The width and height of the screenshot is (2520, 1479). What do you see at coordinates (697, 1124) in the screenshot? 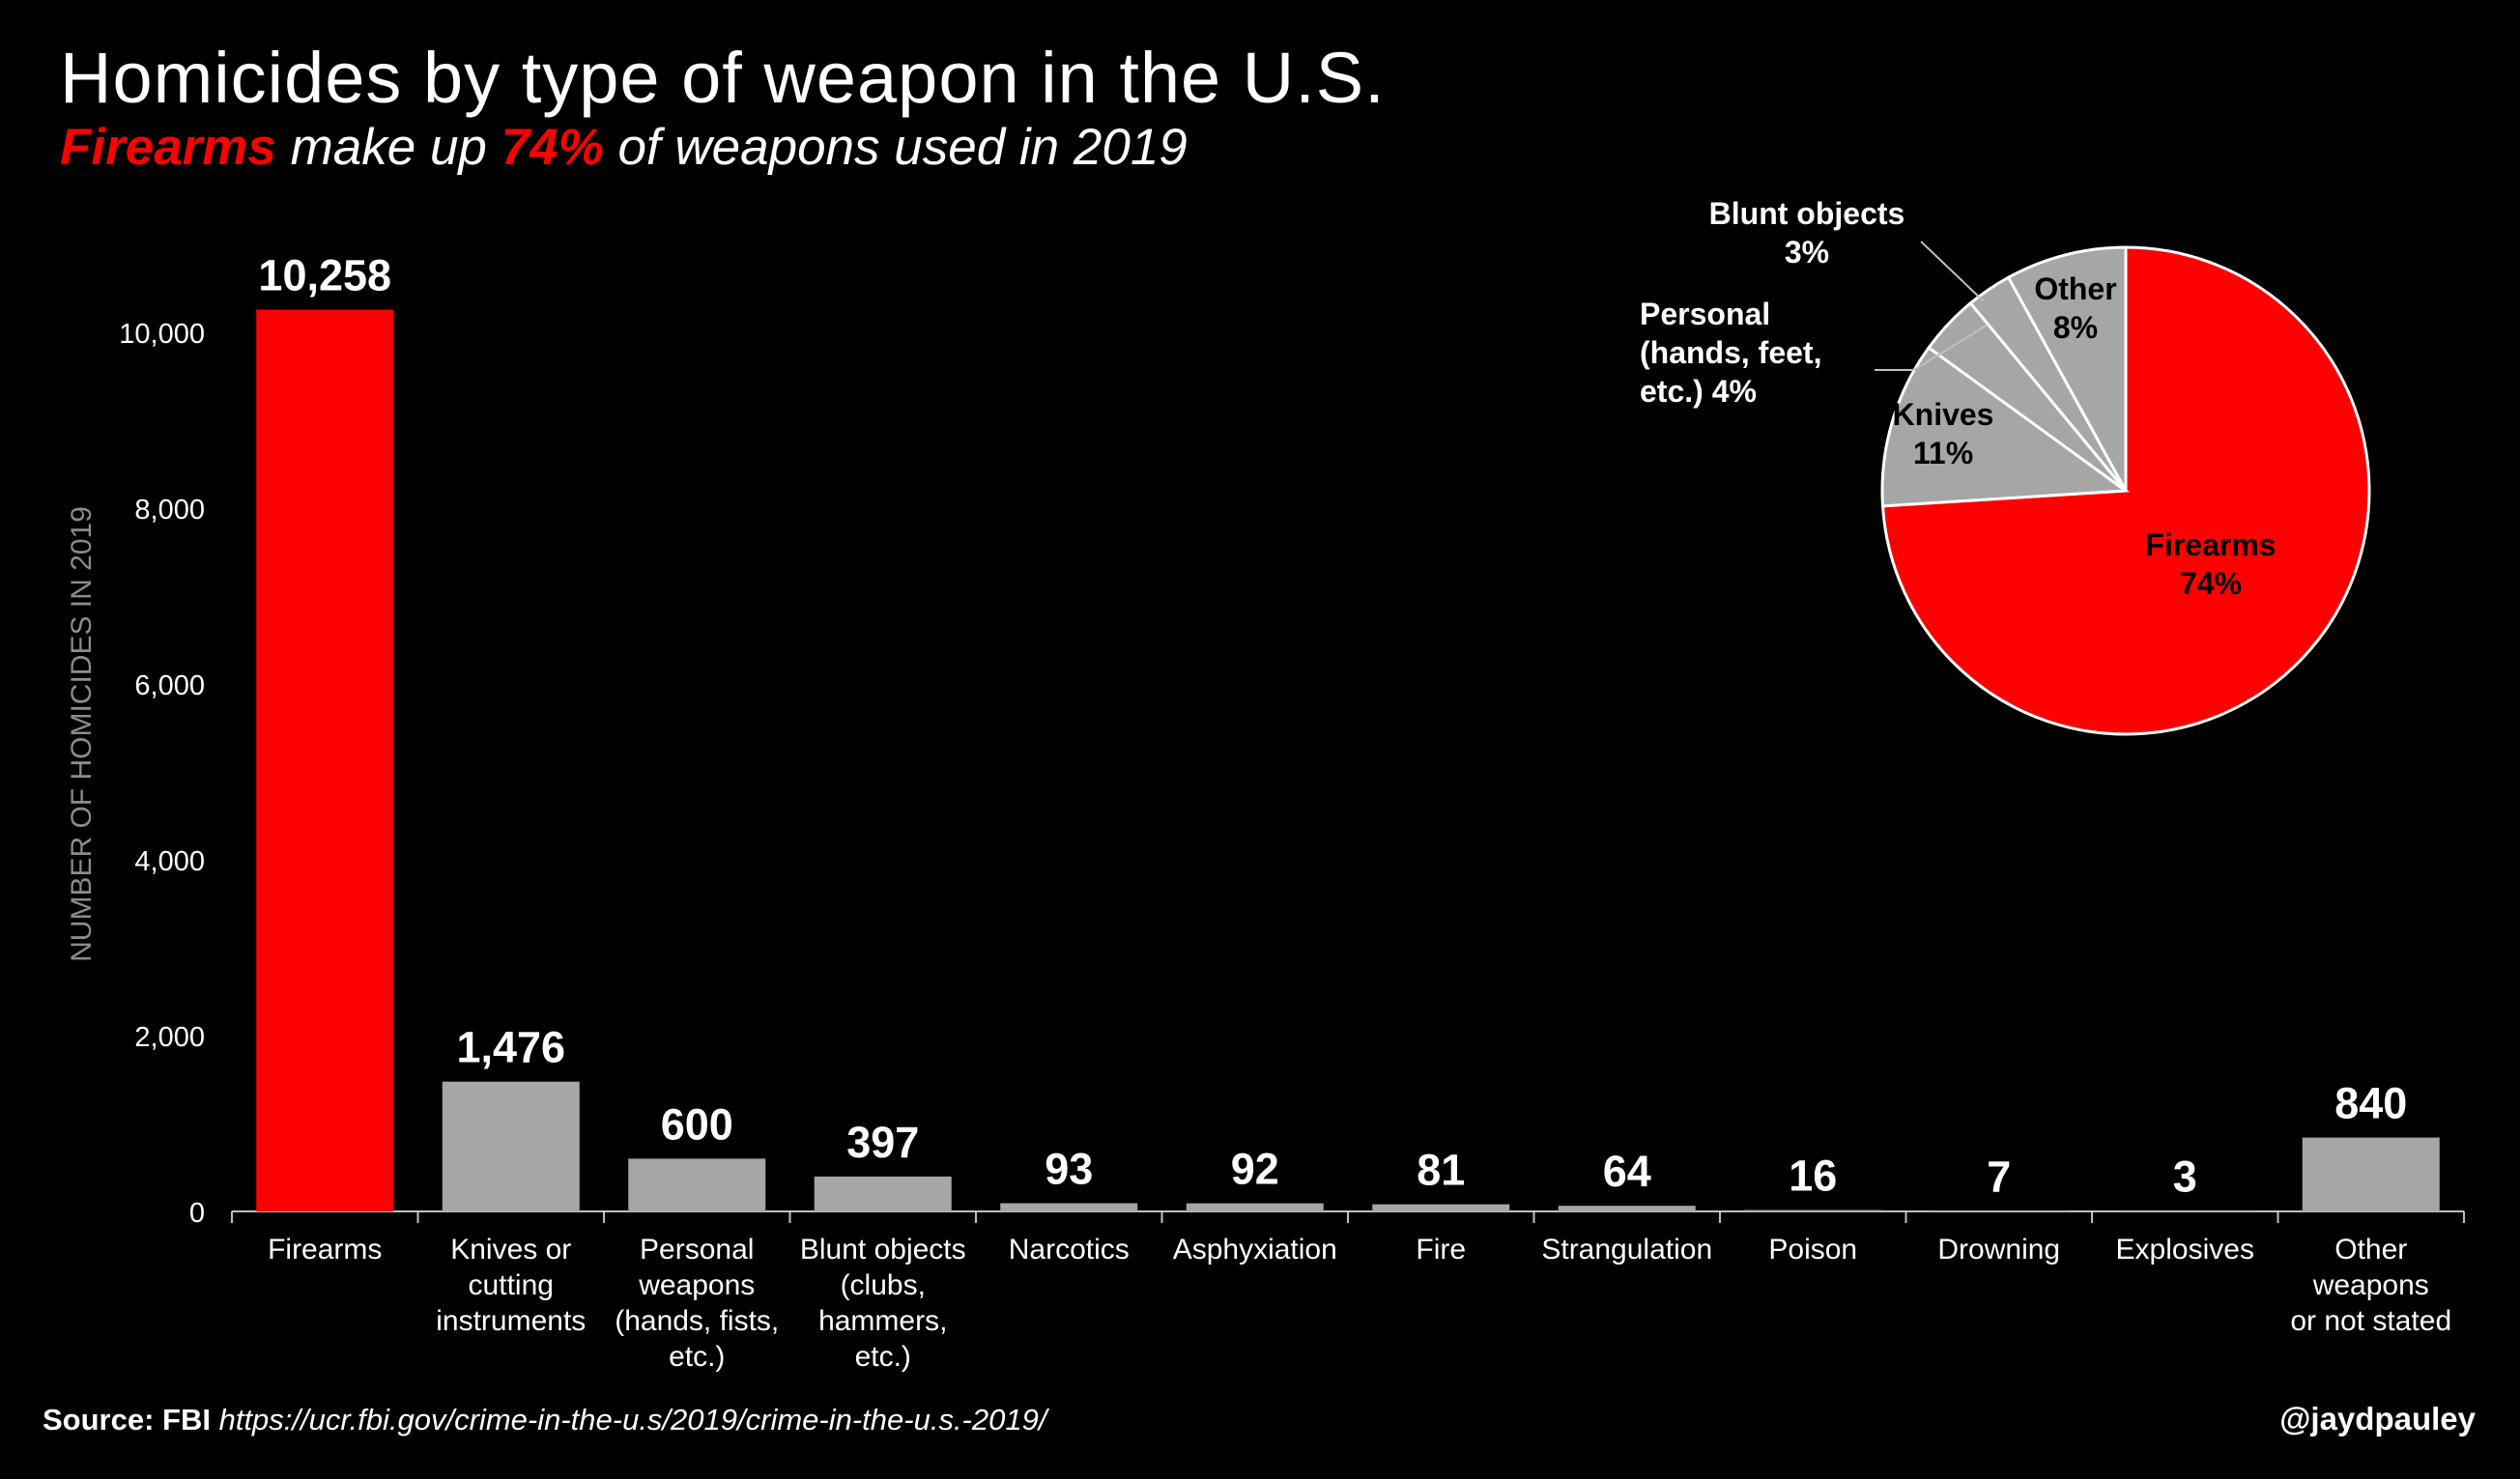
I see `bar-value-label: 600` at bounding box center [697, 1124].